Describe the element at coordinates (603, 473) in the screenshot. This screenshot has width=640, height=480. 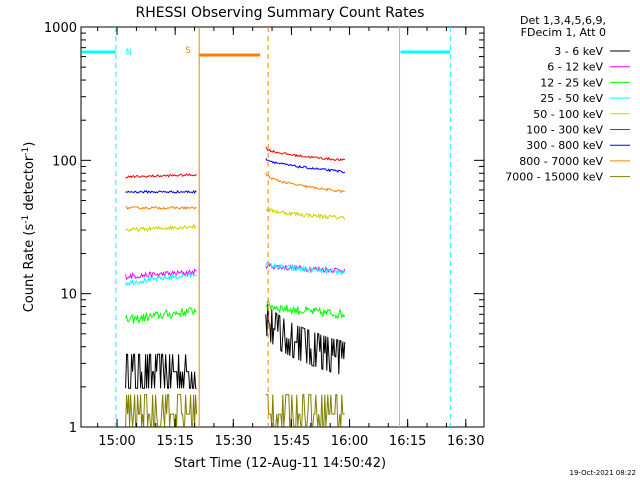
I see `footer-date: 19-Oct-2021 08:22` at that location.